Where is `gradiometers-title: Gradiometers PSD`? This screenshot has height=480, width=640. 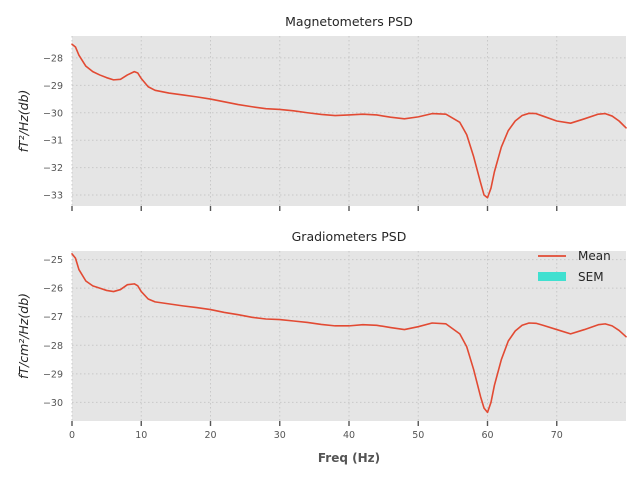
gradiometers-title: Gradiometers PSD is located at coordinates (349, 236).